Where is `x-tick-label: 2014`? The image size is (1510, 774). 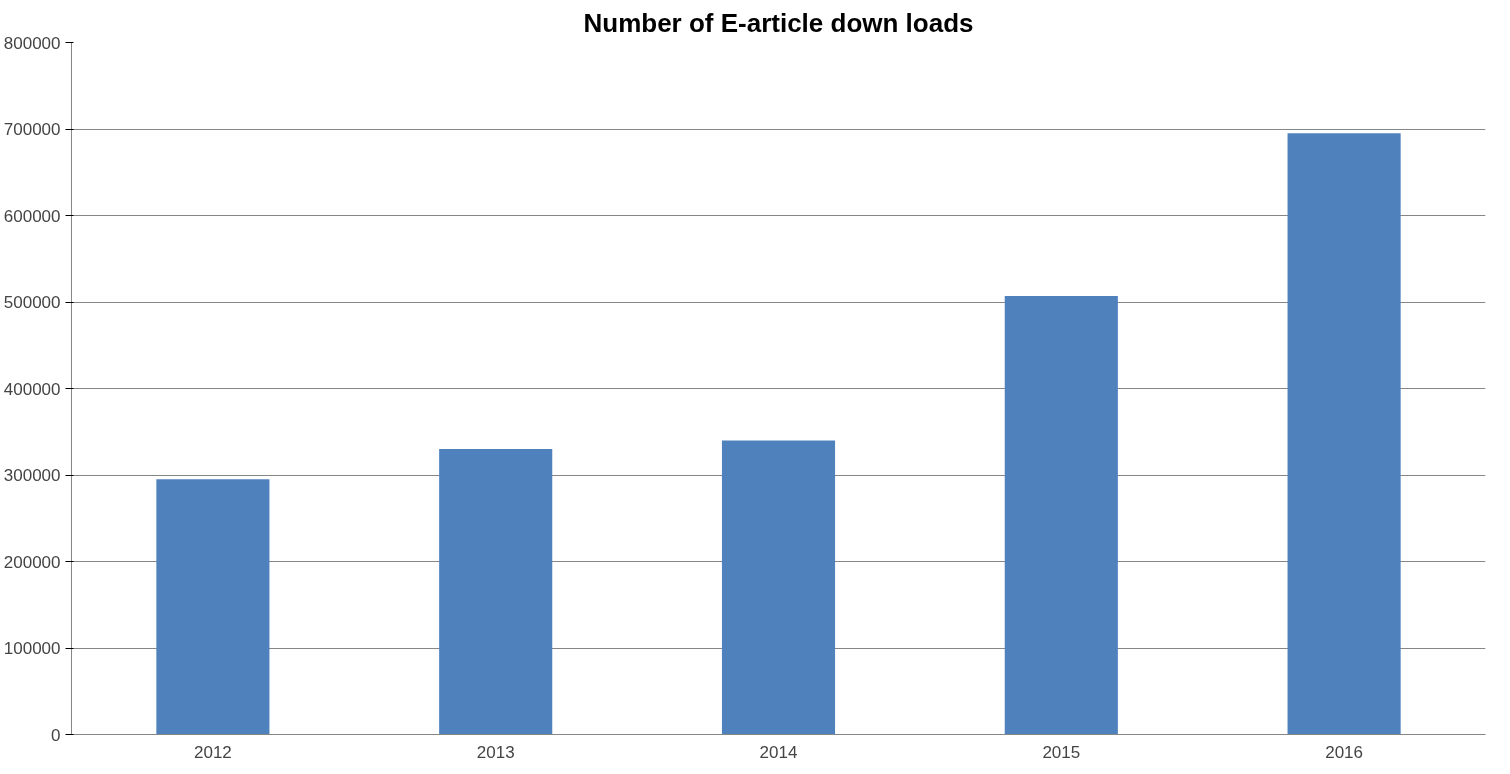
x-tick-label: 2014 is located at coordinates (778, 752).